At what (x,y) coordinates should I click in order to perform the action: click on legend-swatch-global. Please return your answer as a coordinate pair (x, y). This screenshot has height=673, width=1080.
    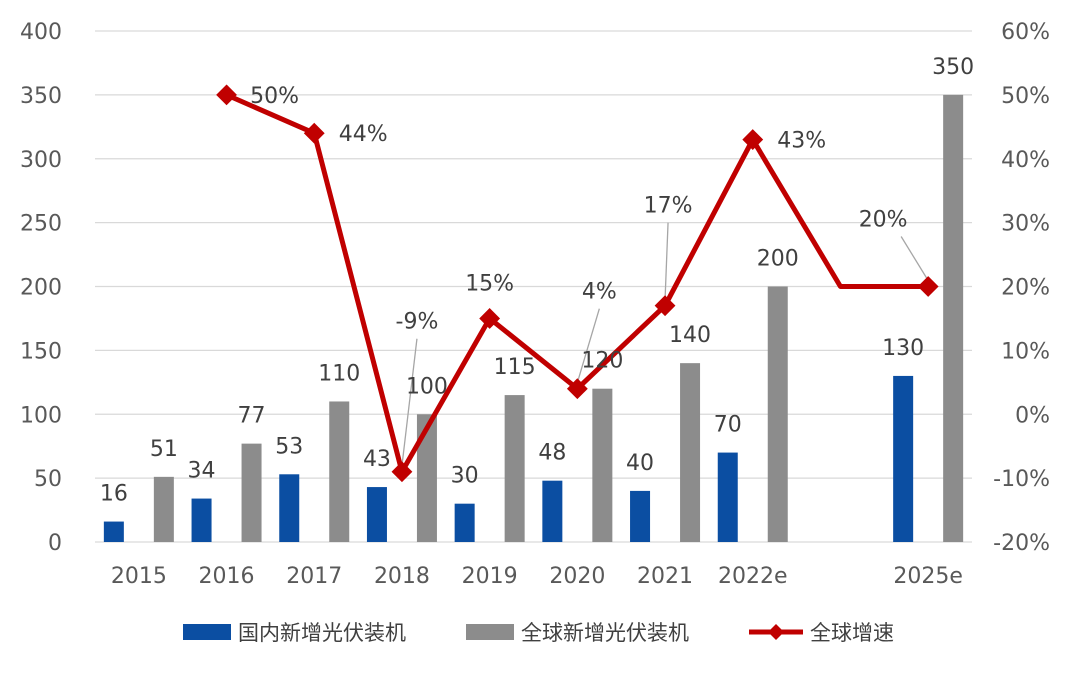
    Looking at the image, I should click on (490, 632).